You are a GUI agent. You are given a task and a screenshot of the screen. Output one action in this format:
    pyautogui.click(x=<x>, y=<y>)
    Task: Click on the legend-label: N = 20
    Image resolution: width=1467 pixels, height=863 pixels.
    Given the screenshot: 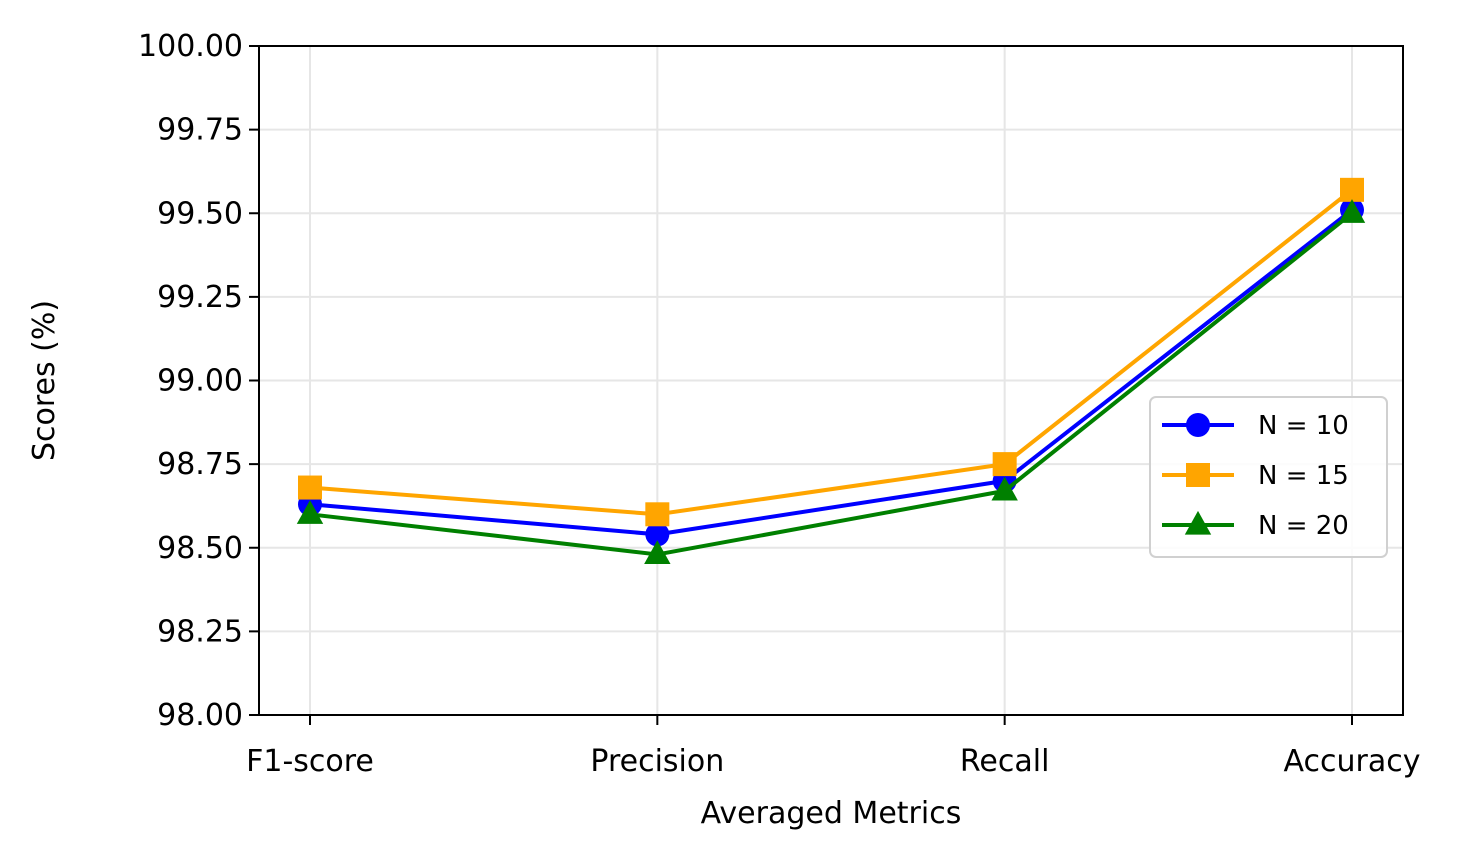 What is the action you would take?
    pyautogui.click(x=1303, y=526)
    